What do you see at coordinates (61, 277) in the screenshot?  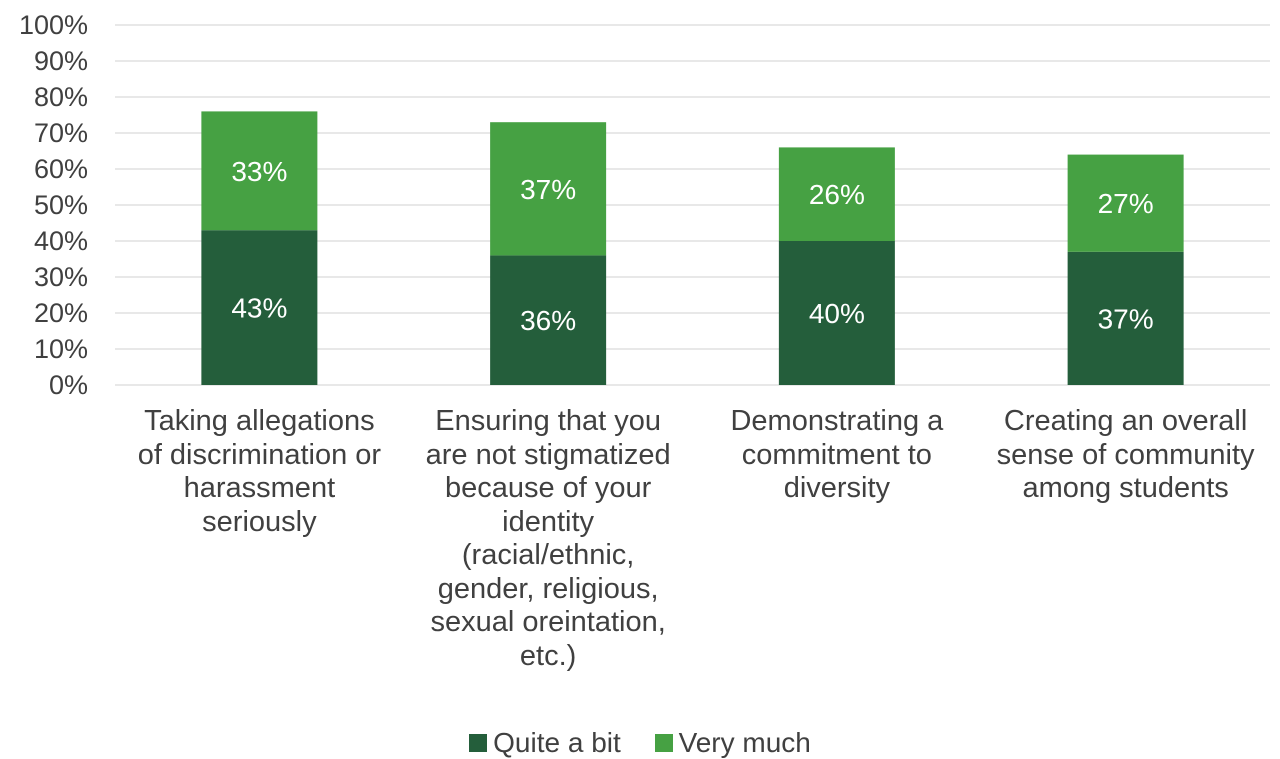 I see `y-tick-label: 30%` at bounding box center [61, 277].